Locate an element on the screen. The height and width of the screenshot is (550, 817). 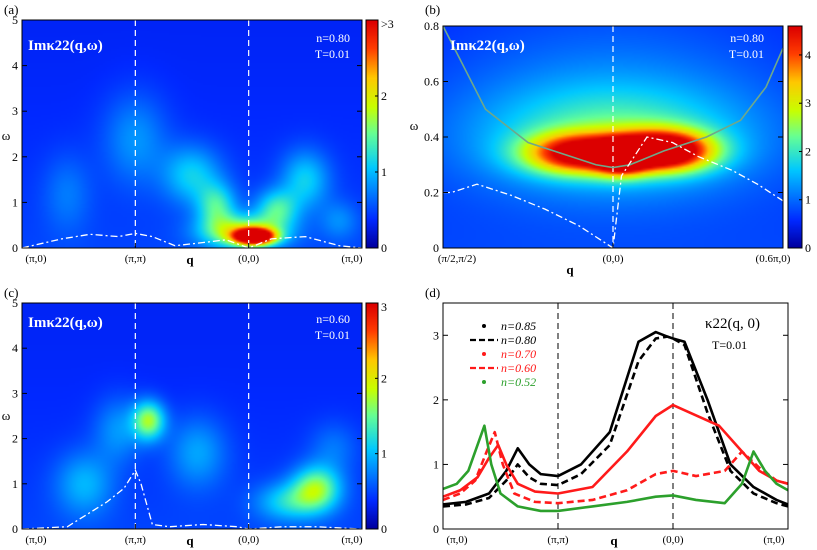
panel-label-c: (c) is located at coordinates (11, 292).